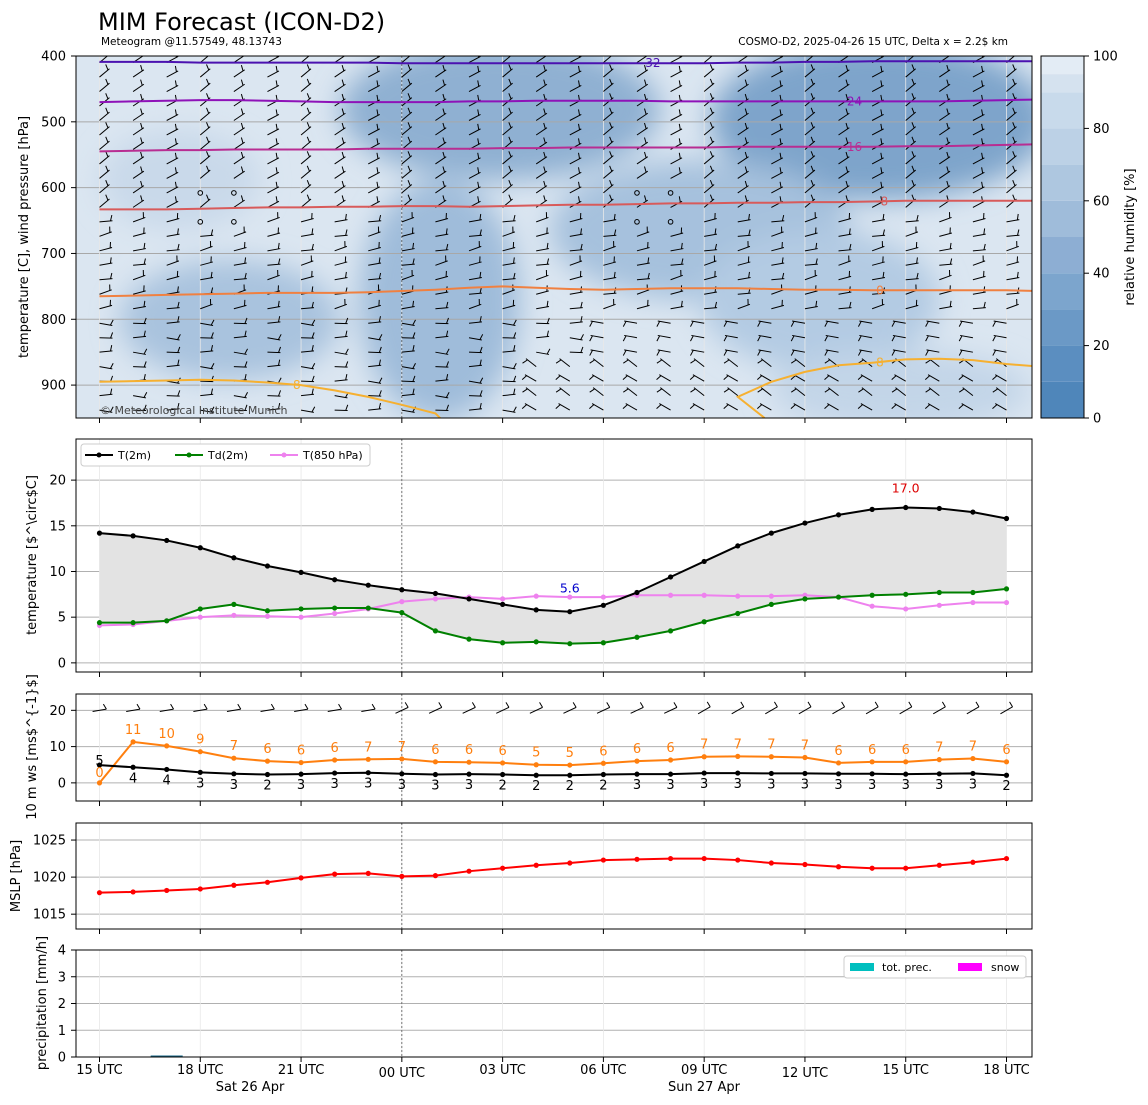 The image size is (1148, 1105). I want to click on y-tick-label: 15, so click(57, 526).